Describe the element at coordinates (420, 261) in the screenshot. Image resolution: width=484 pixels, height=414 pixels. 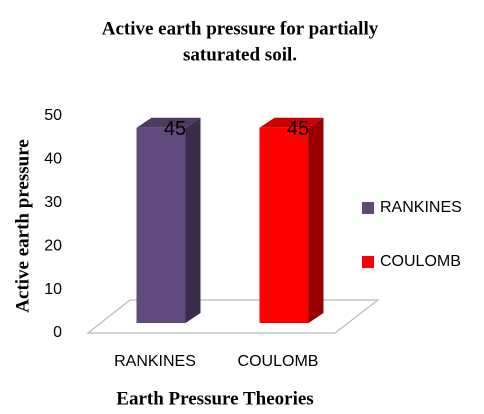
I see `legend-label: COULOMB` at that location.